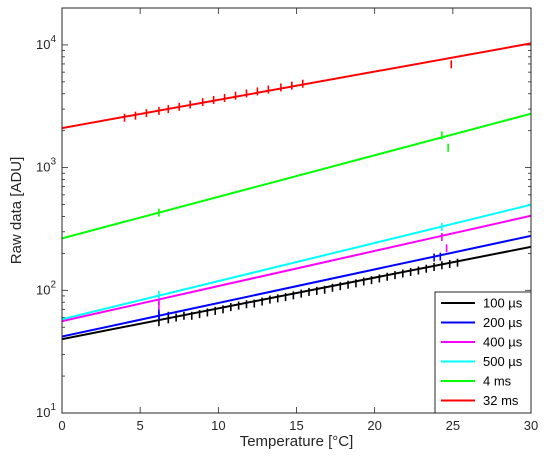  What do you see at coordinates (503, 303) in the screenshot?
I see `legend-label: 100 µs` at bounding box center [503, 303].